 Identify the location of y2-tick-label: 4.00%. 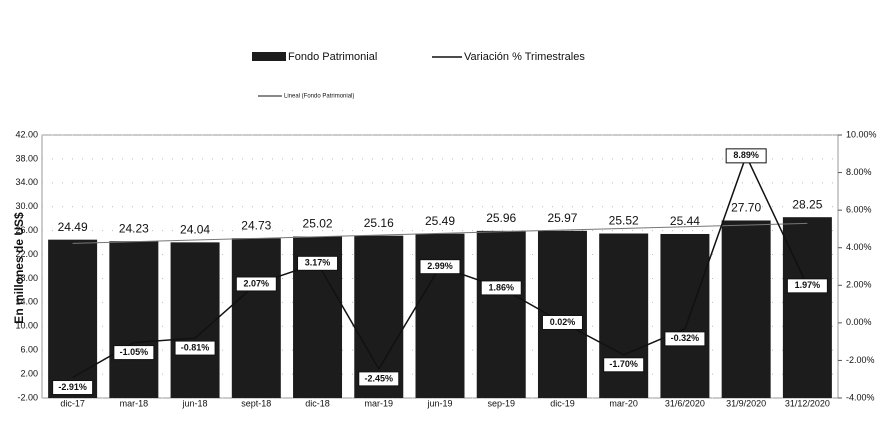
(859, 247).